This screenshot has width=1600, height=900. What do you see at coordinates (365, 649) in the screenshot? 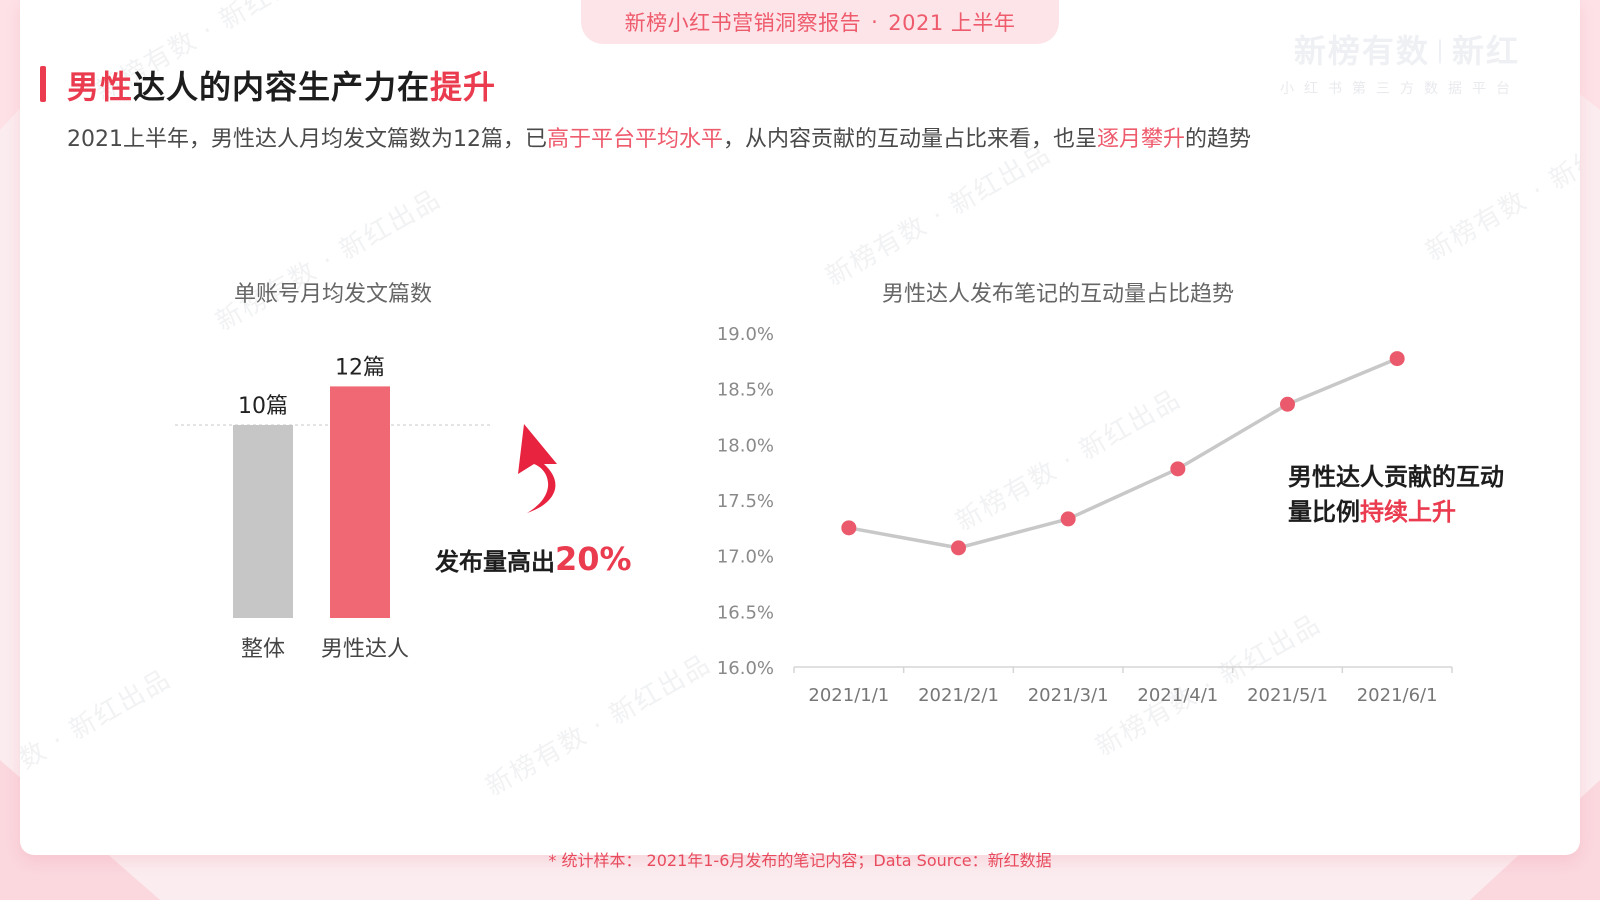
I see `bar-category-label: 男性达人` at bounding box center [365, 649].